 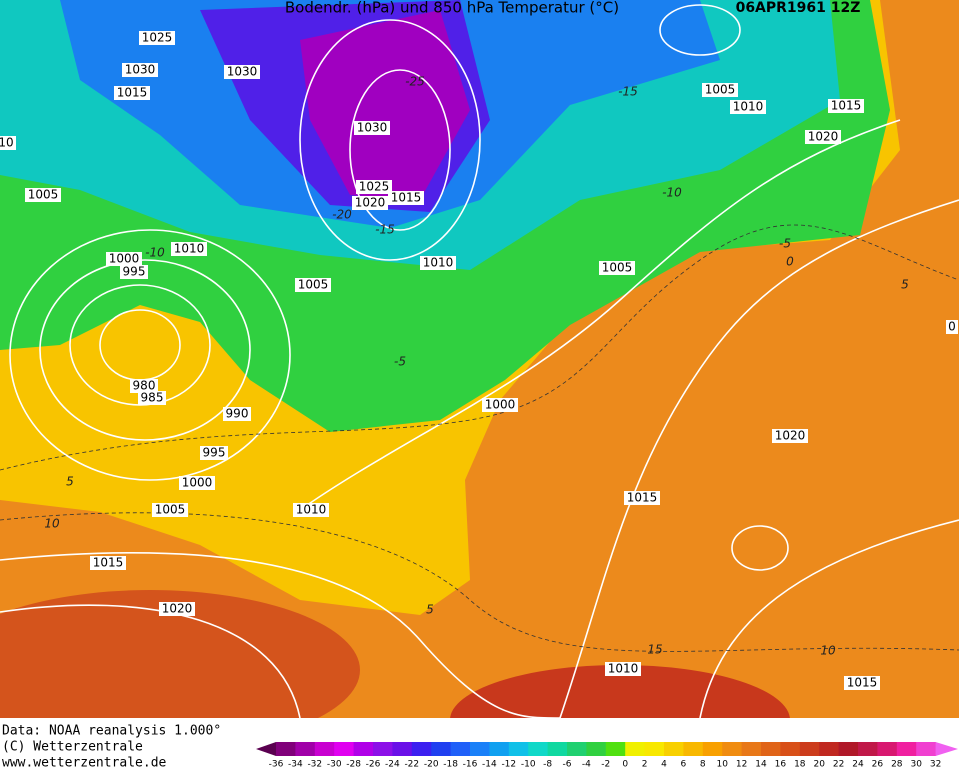 What do you see at coordinates (952, 327) in the screenshot?
I see `isobar-label: 0` at bounding box center [952, 327].